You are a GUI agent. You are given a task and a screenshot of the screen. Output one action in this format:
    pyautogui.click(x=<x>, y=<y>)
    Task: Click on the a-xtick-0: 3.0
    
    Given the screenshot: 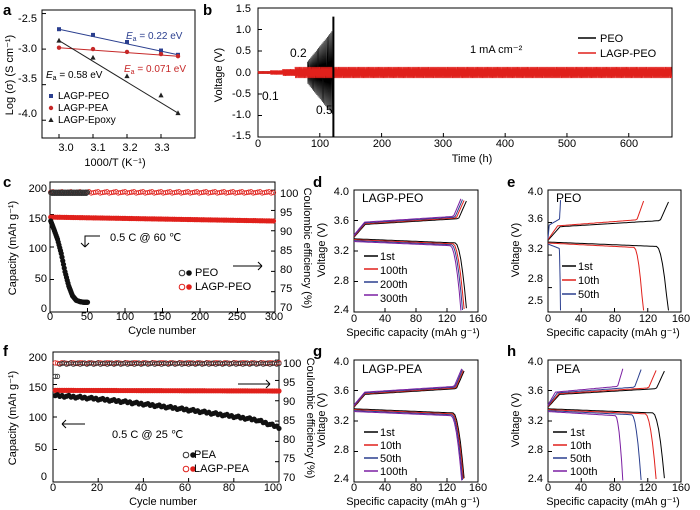 What is the action you would take?
    pyautogui.click(x=65, y=148)
    